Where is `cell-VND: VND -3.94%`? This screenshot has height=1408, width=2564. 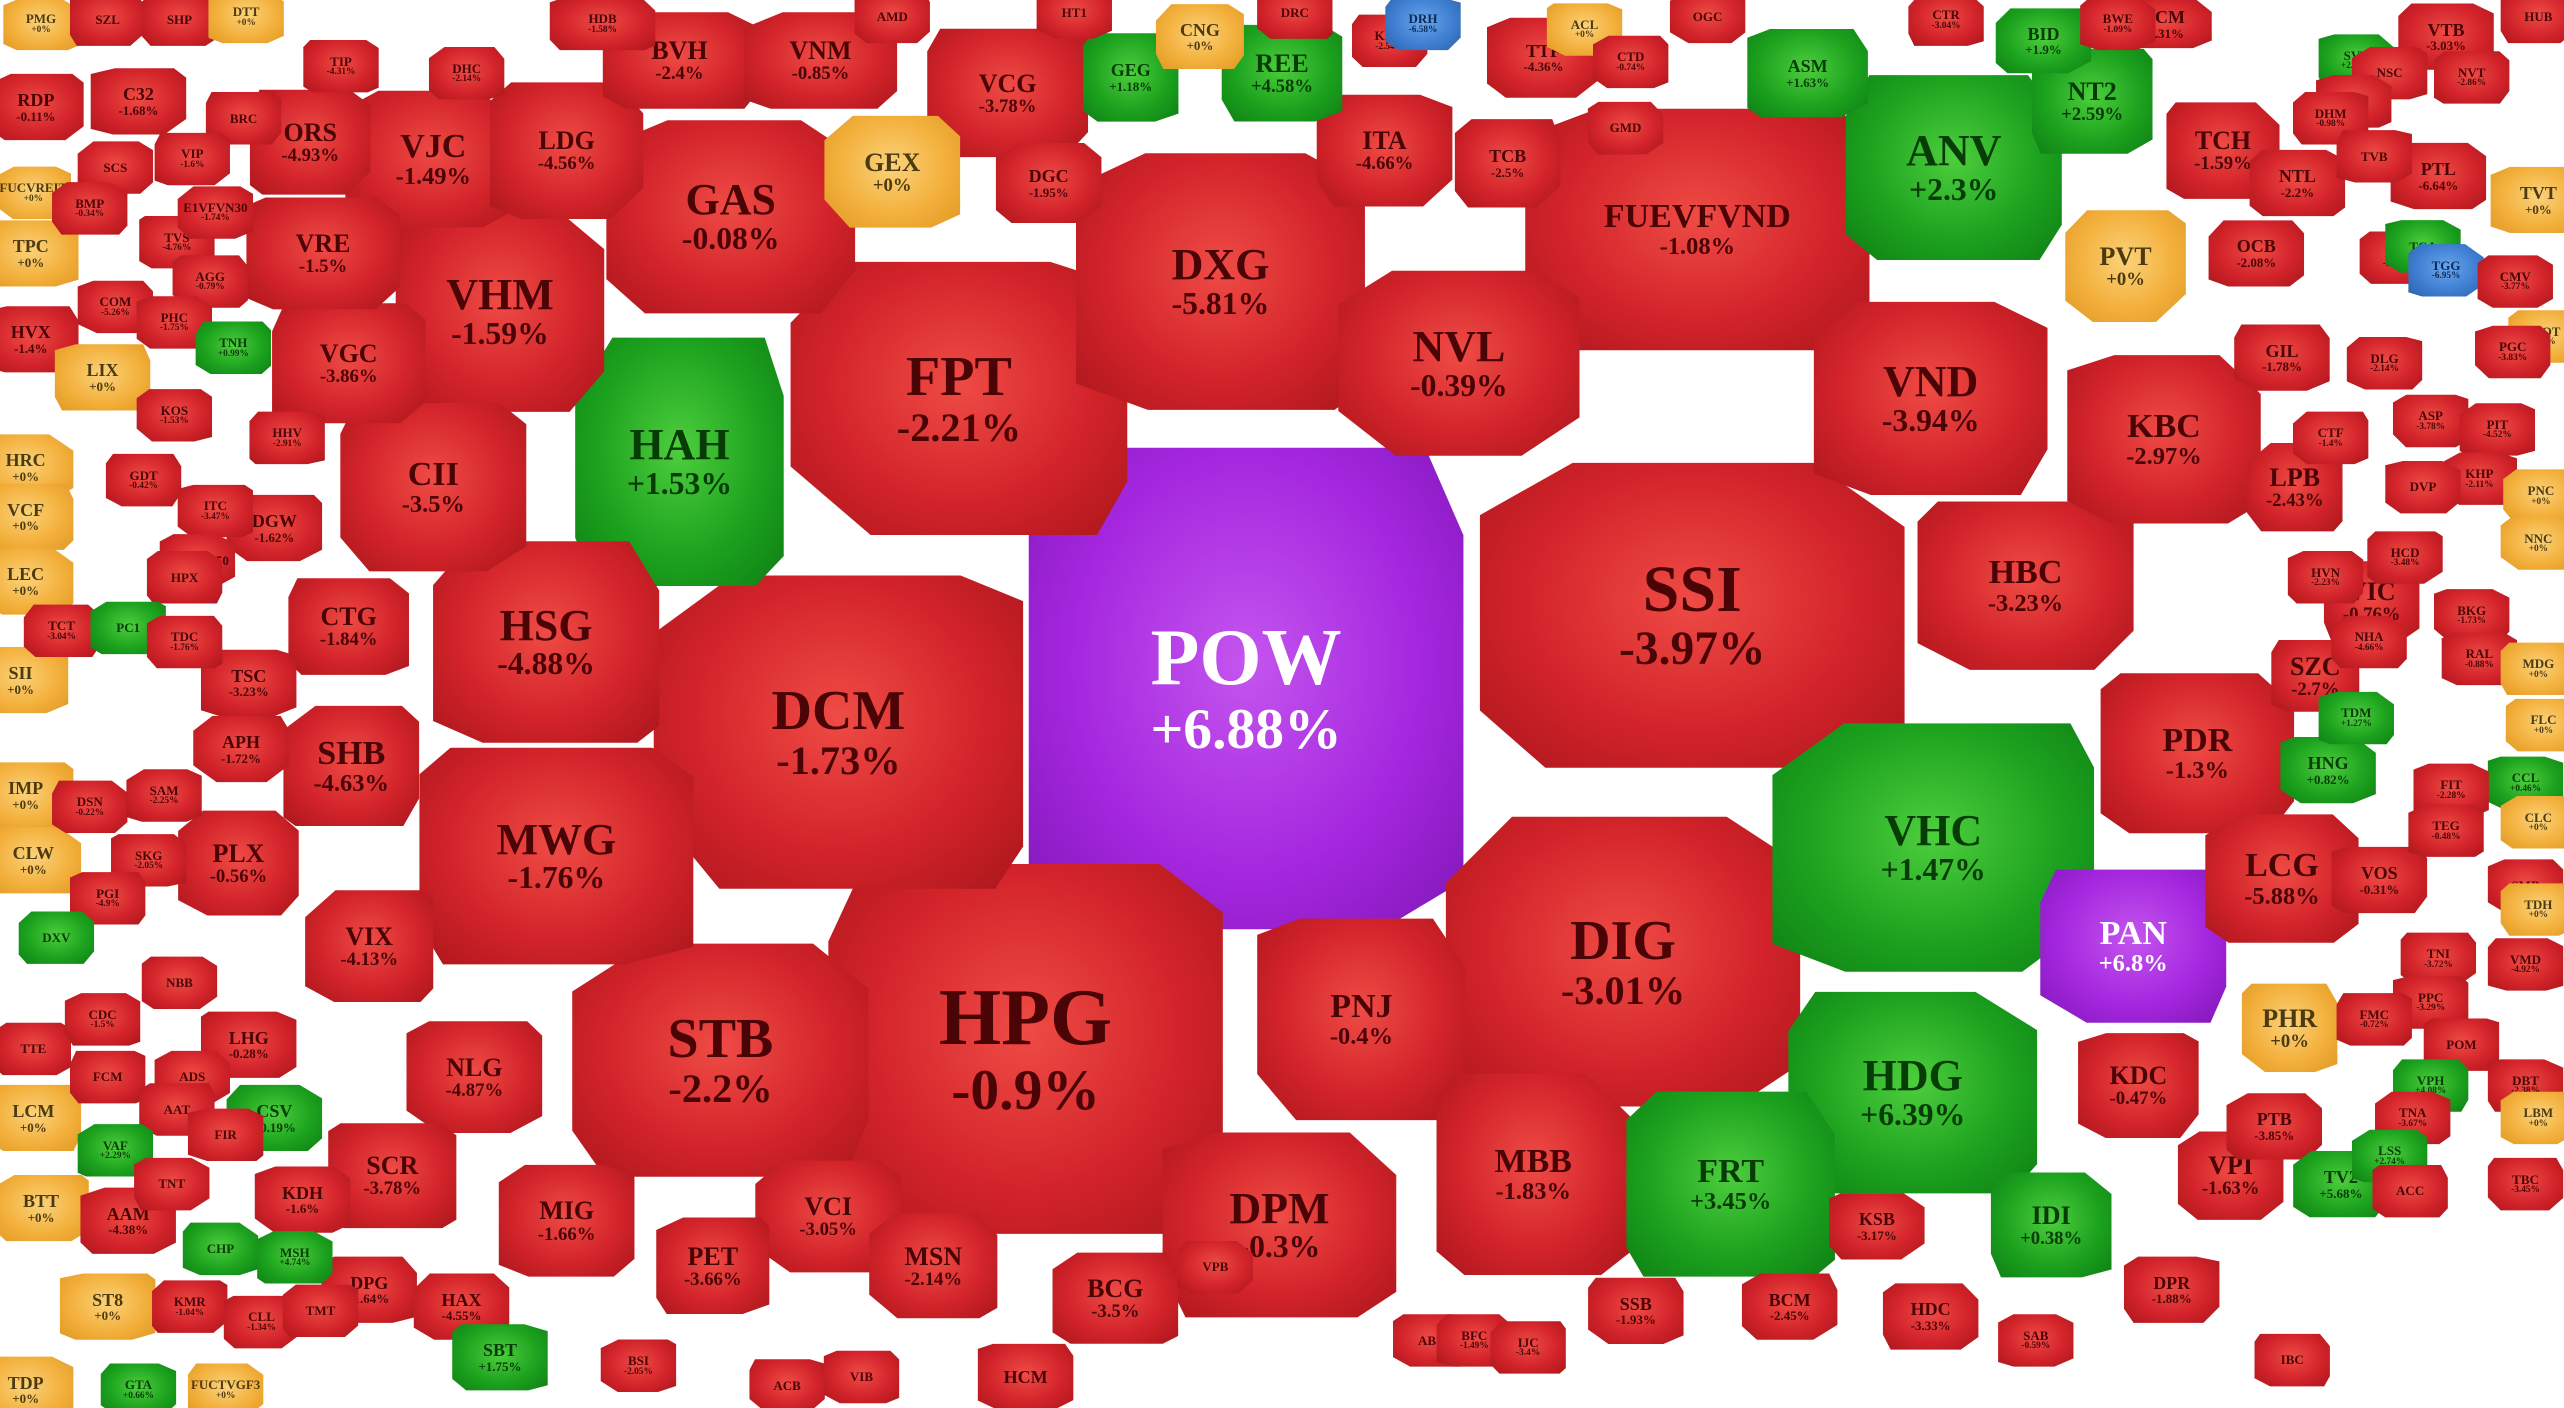 cell-VND: VND -3.94% is located at coordinates (1930, 398).